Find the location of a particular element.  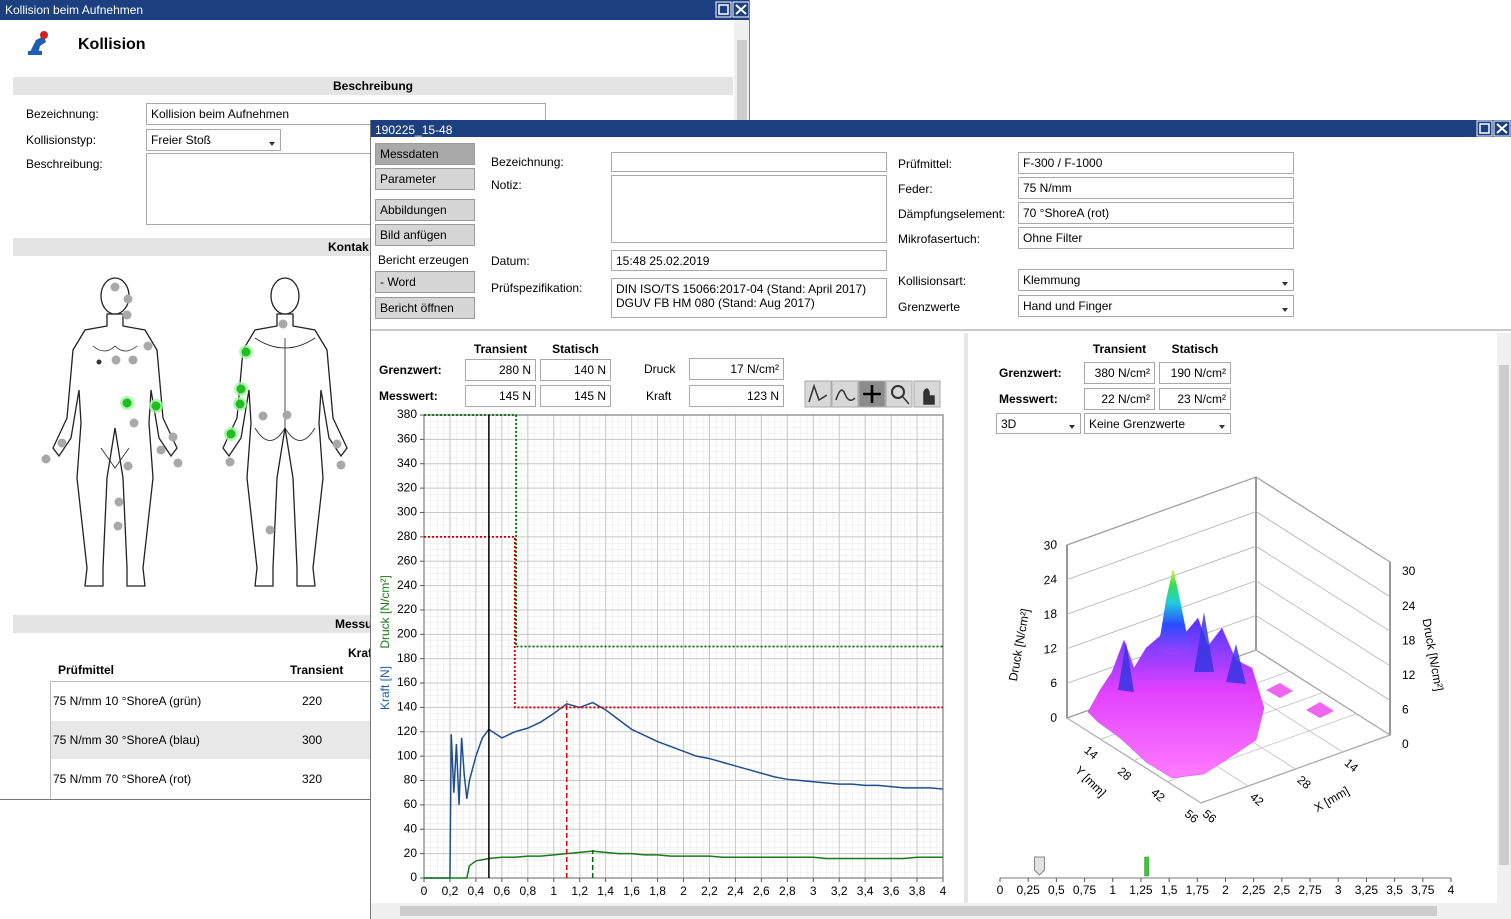

y-tick-label: 240 is located at coordinates (407, 585).